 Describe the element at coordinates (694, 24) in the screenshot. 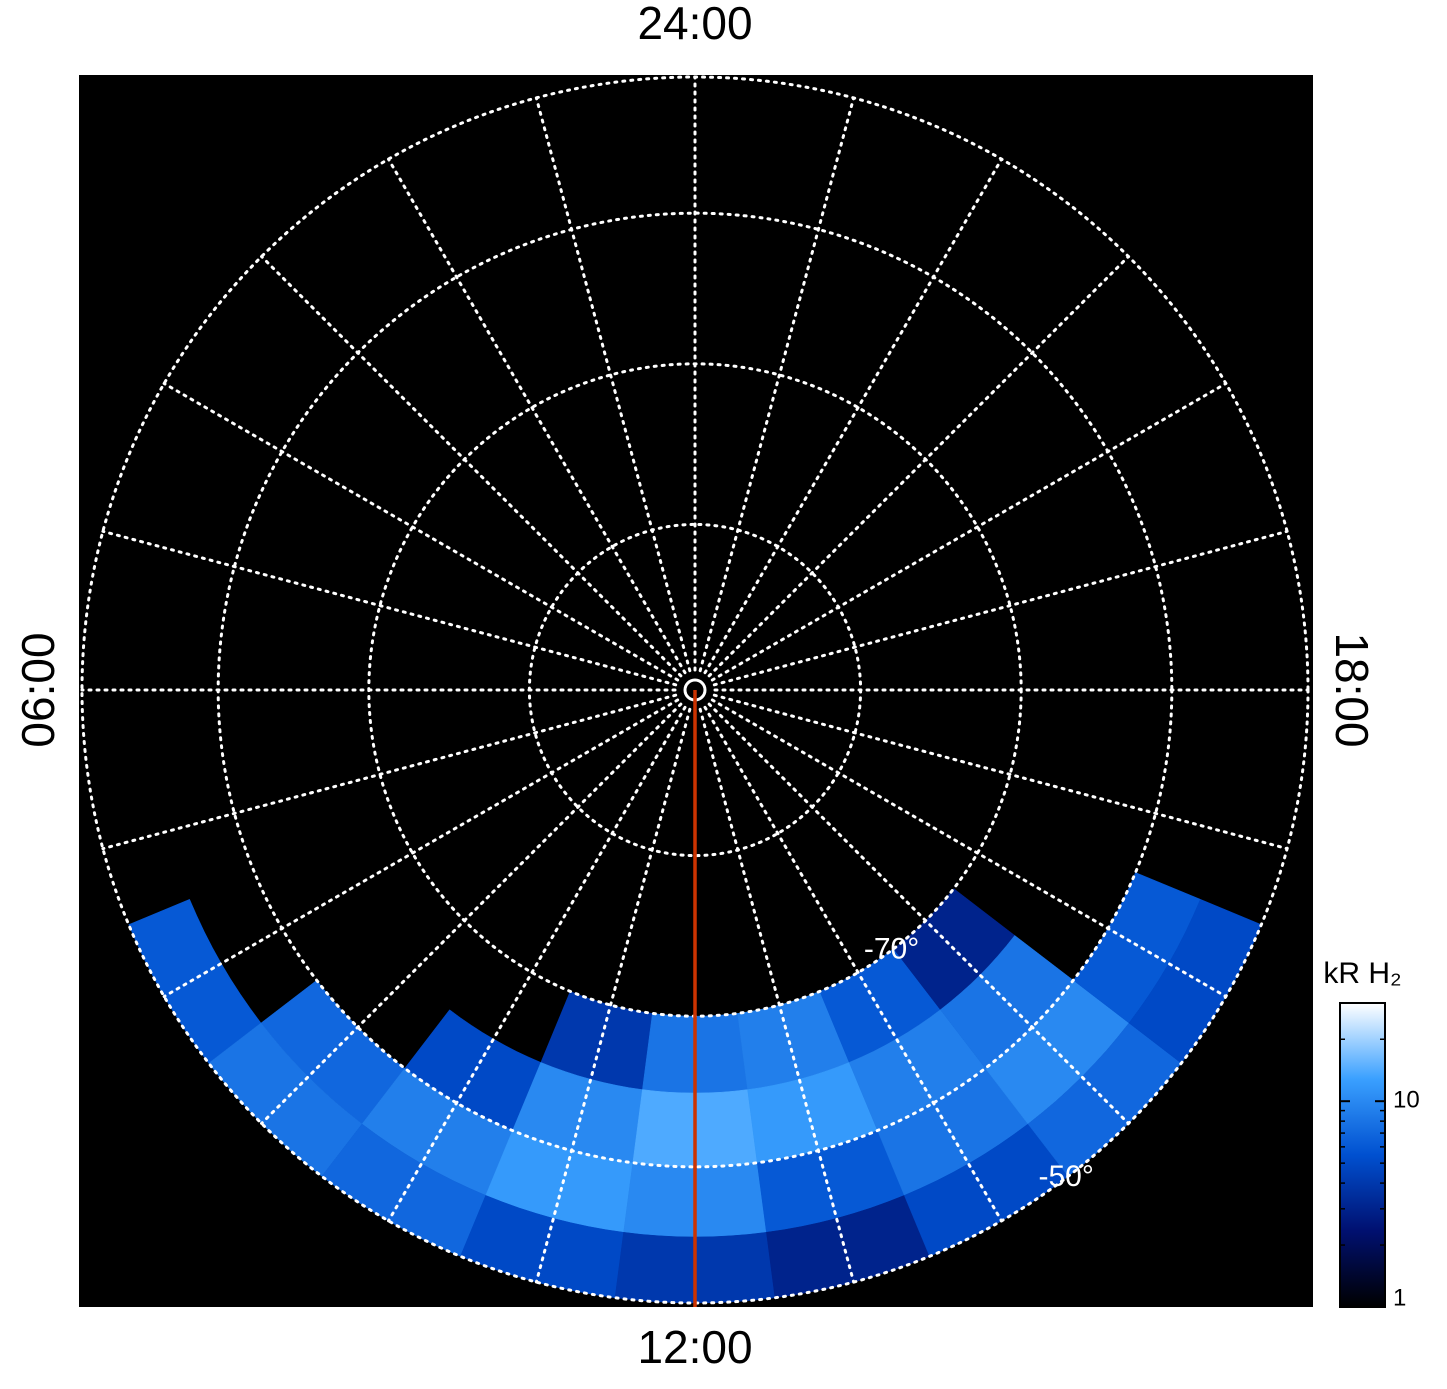

I see `local-time-label: 24:00` at that location.